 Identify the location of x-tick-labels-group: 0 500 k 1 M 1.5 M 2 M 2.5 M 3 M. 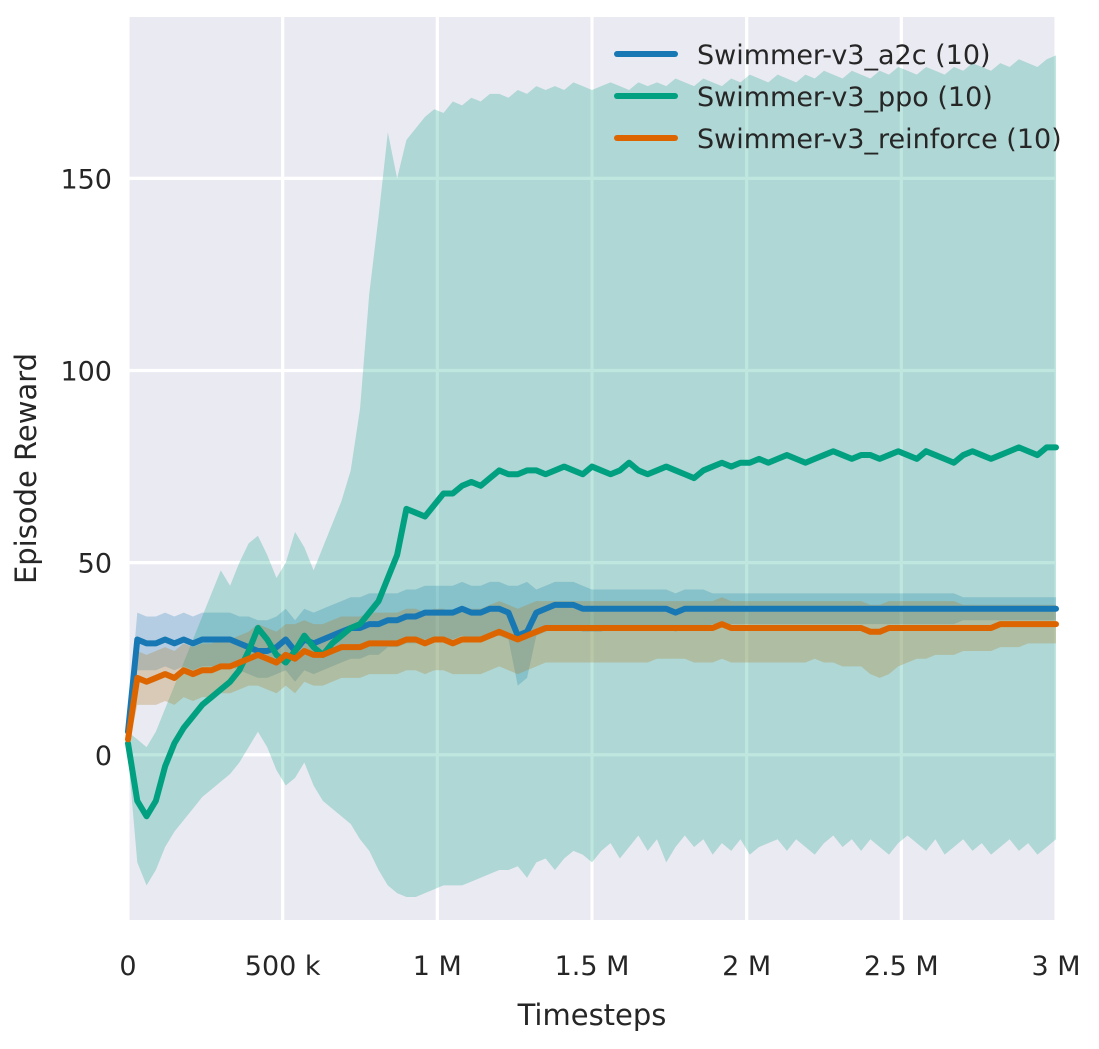
(599, 966).